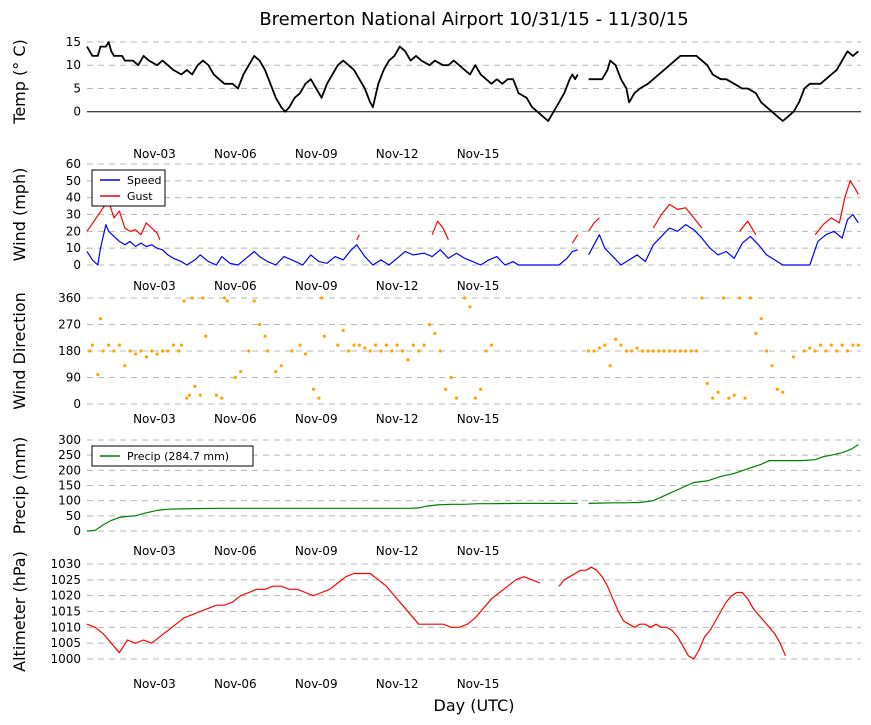  Describe the element at coordinates (65, 627) in the screenshot. I see `y-tick-label: 1010` at that location.